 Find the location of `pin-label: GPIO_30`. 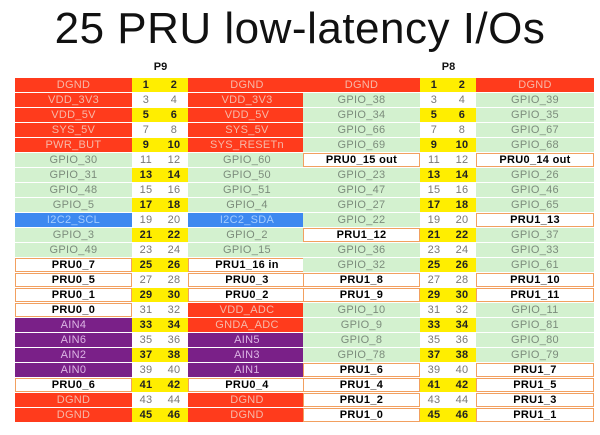

pin-label: GPIO_30 is located at coordinates (73, 160).